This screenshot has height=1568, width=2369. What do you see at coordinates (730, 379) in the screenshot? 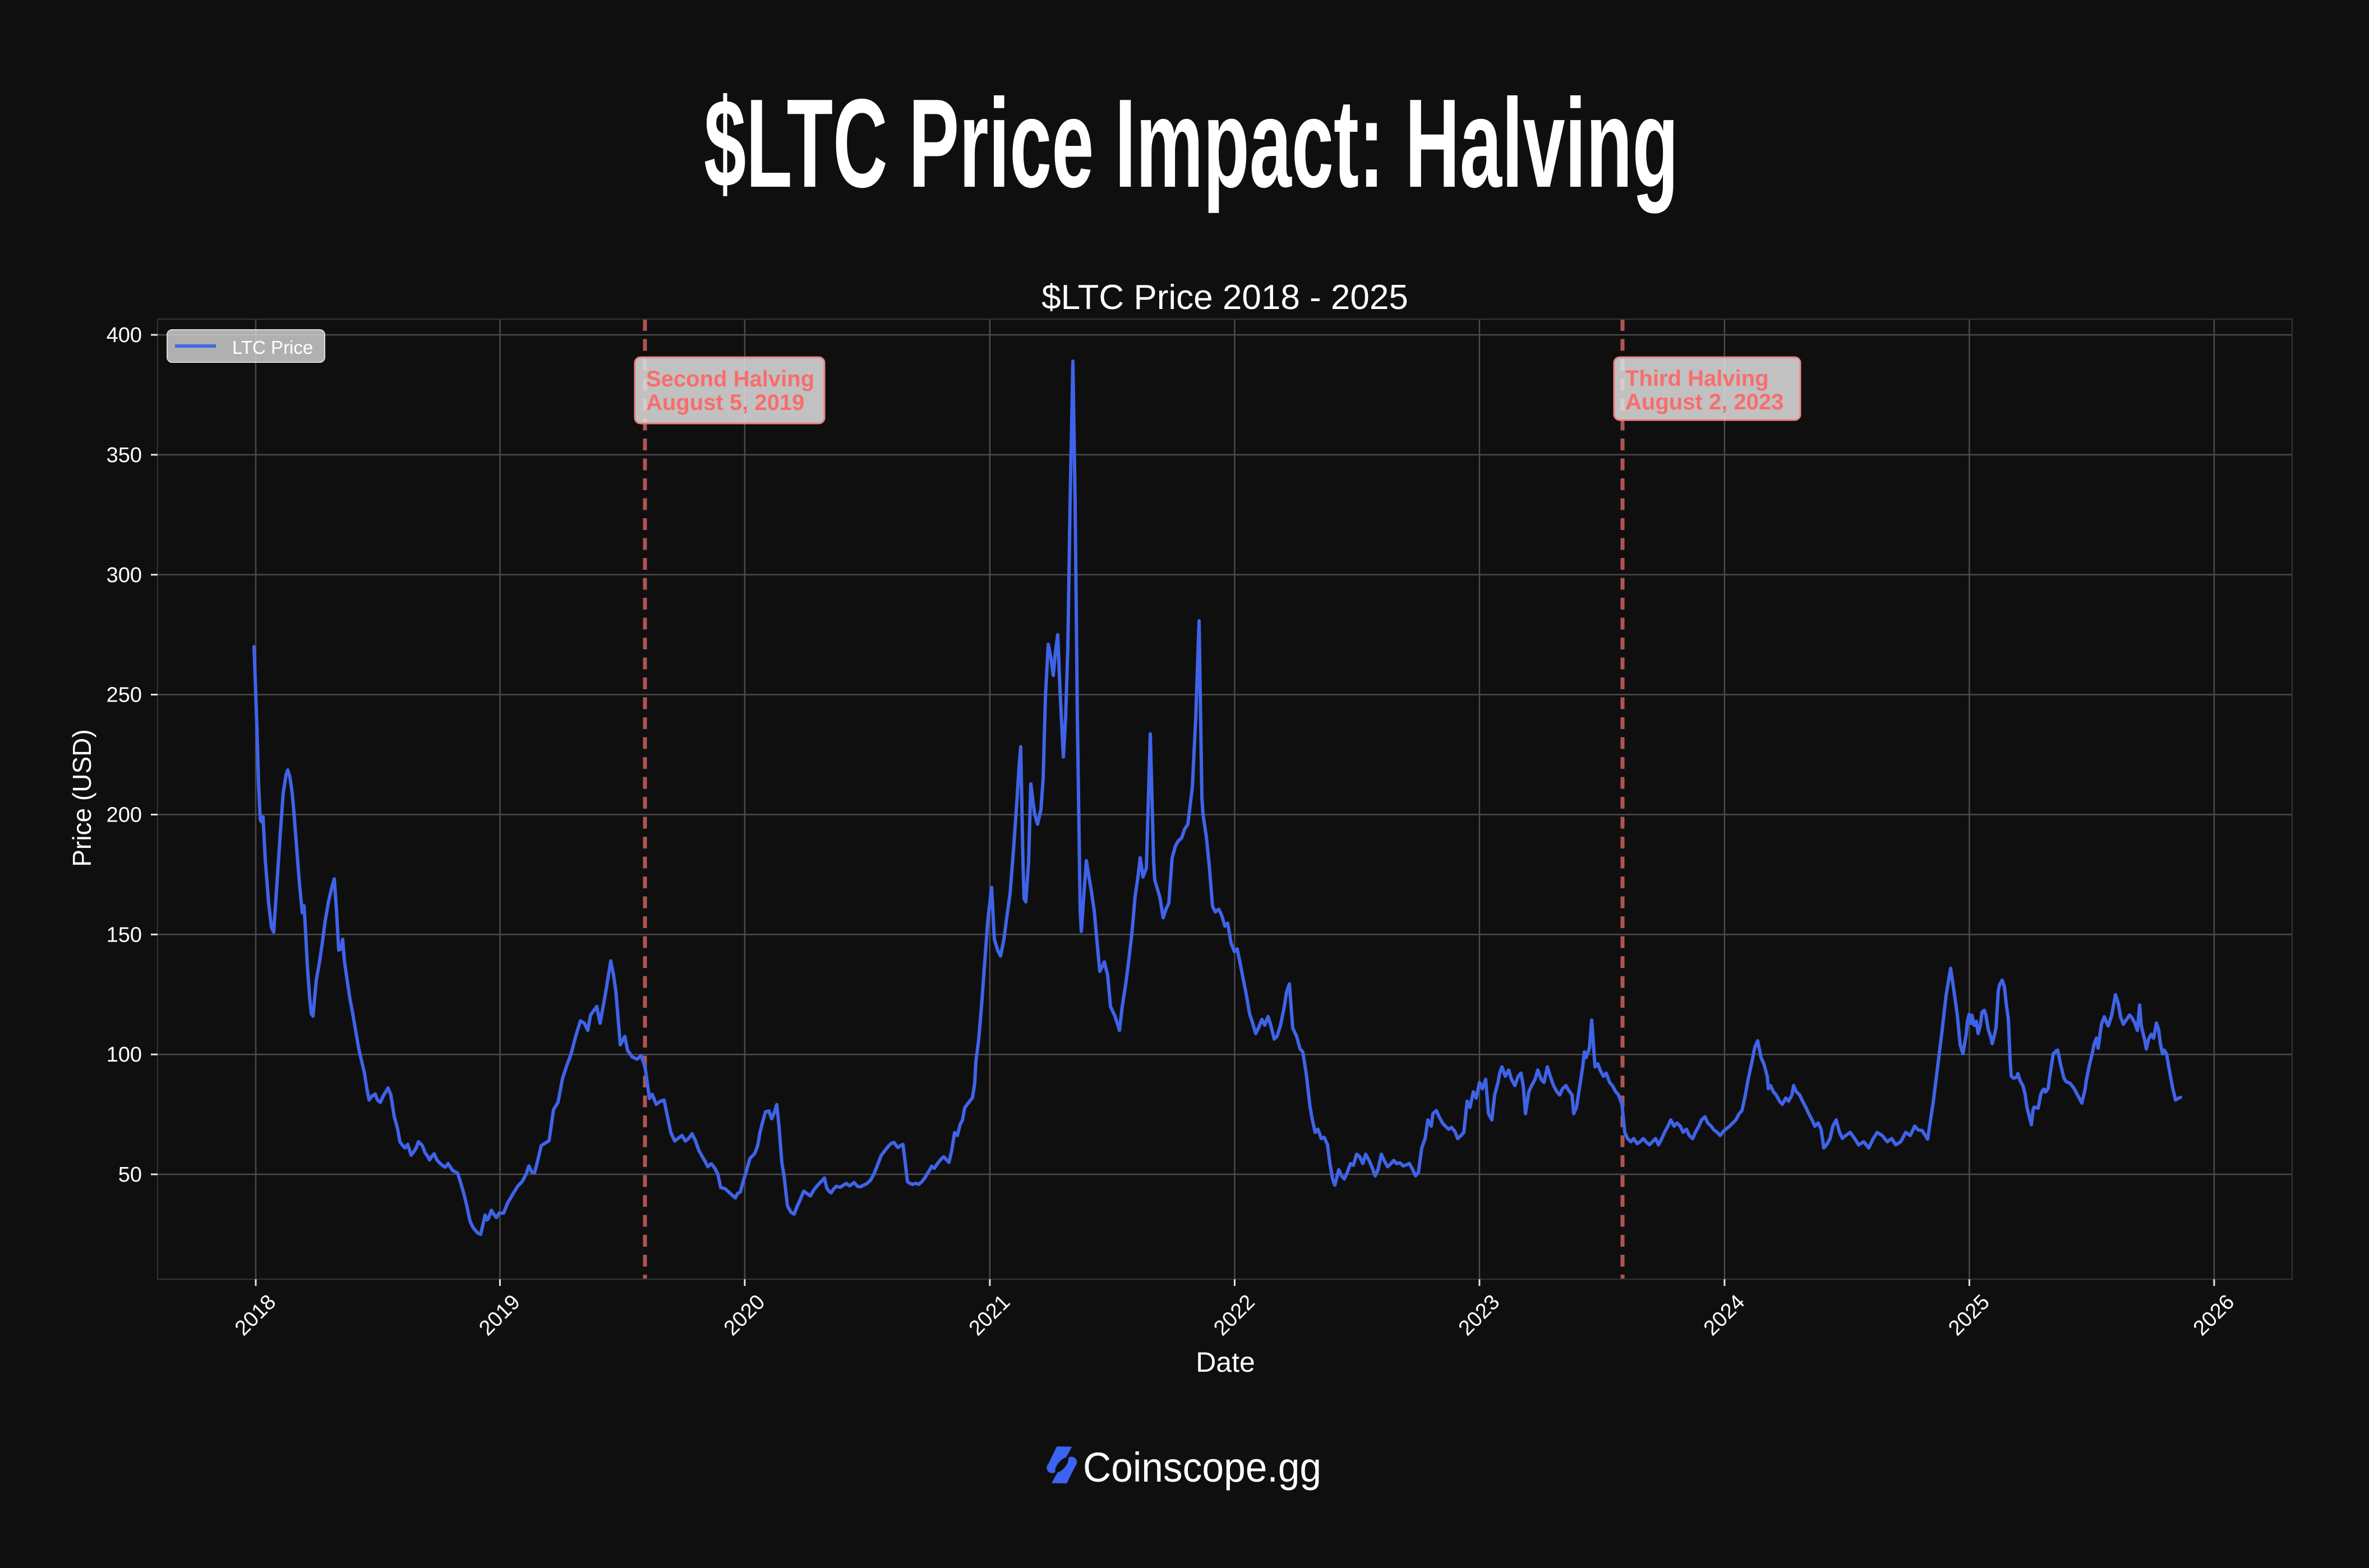
I see `svg-text: Second Halving` at bounding box center [730, 379].